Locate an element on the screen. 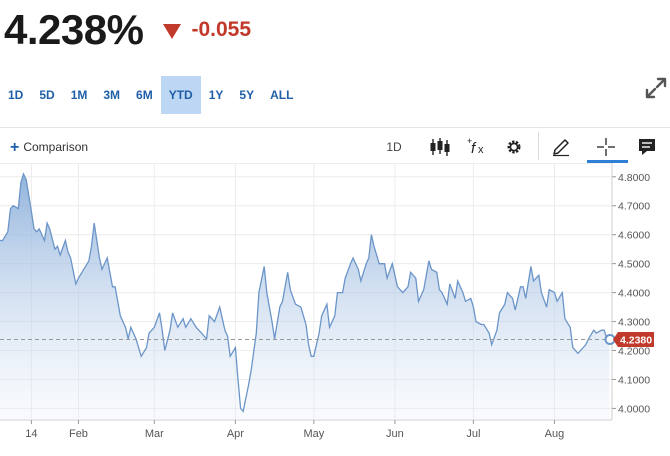 This screenshot has width=670, height=456. candlestick-icon is located at coordinates (440, 147).